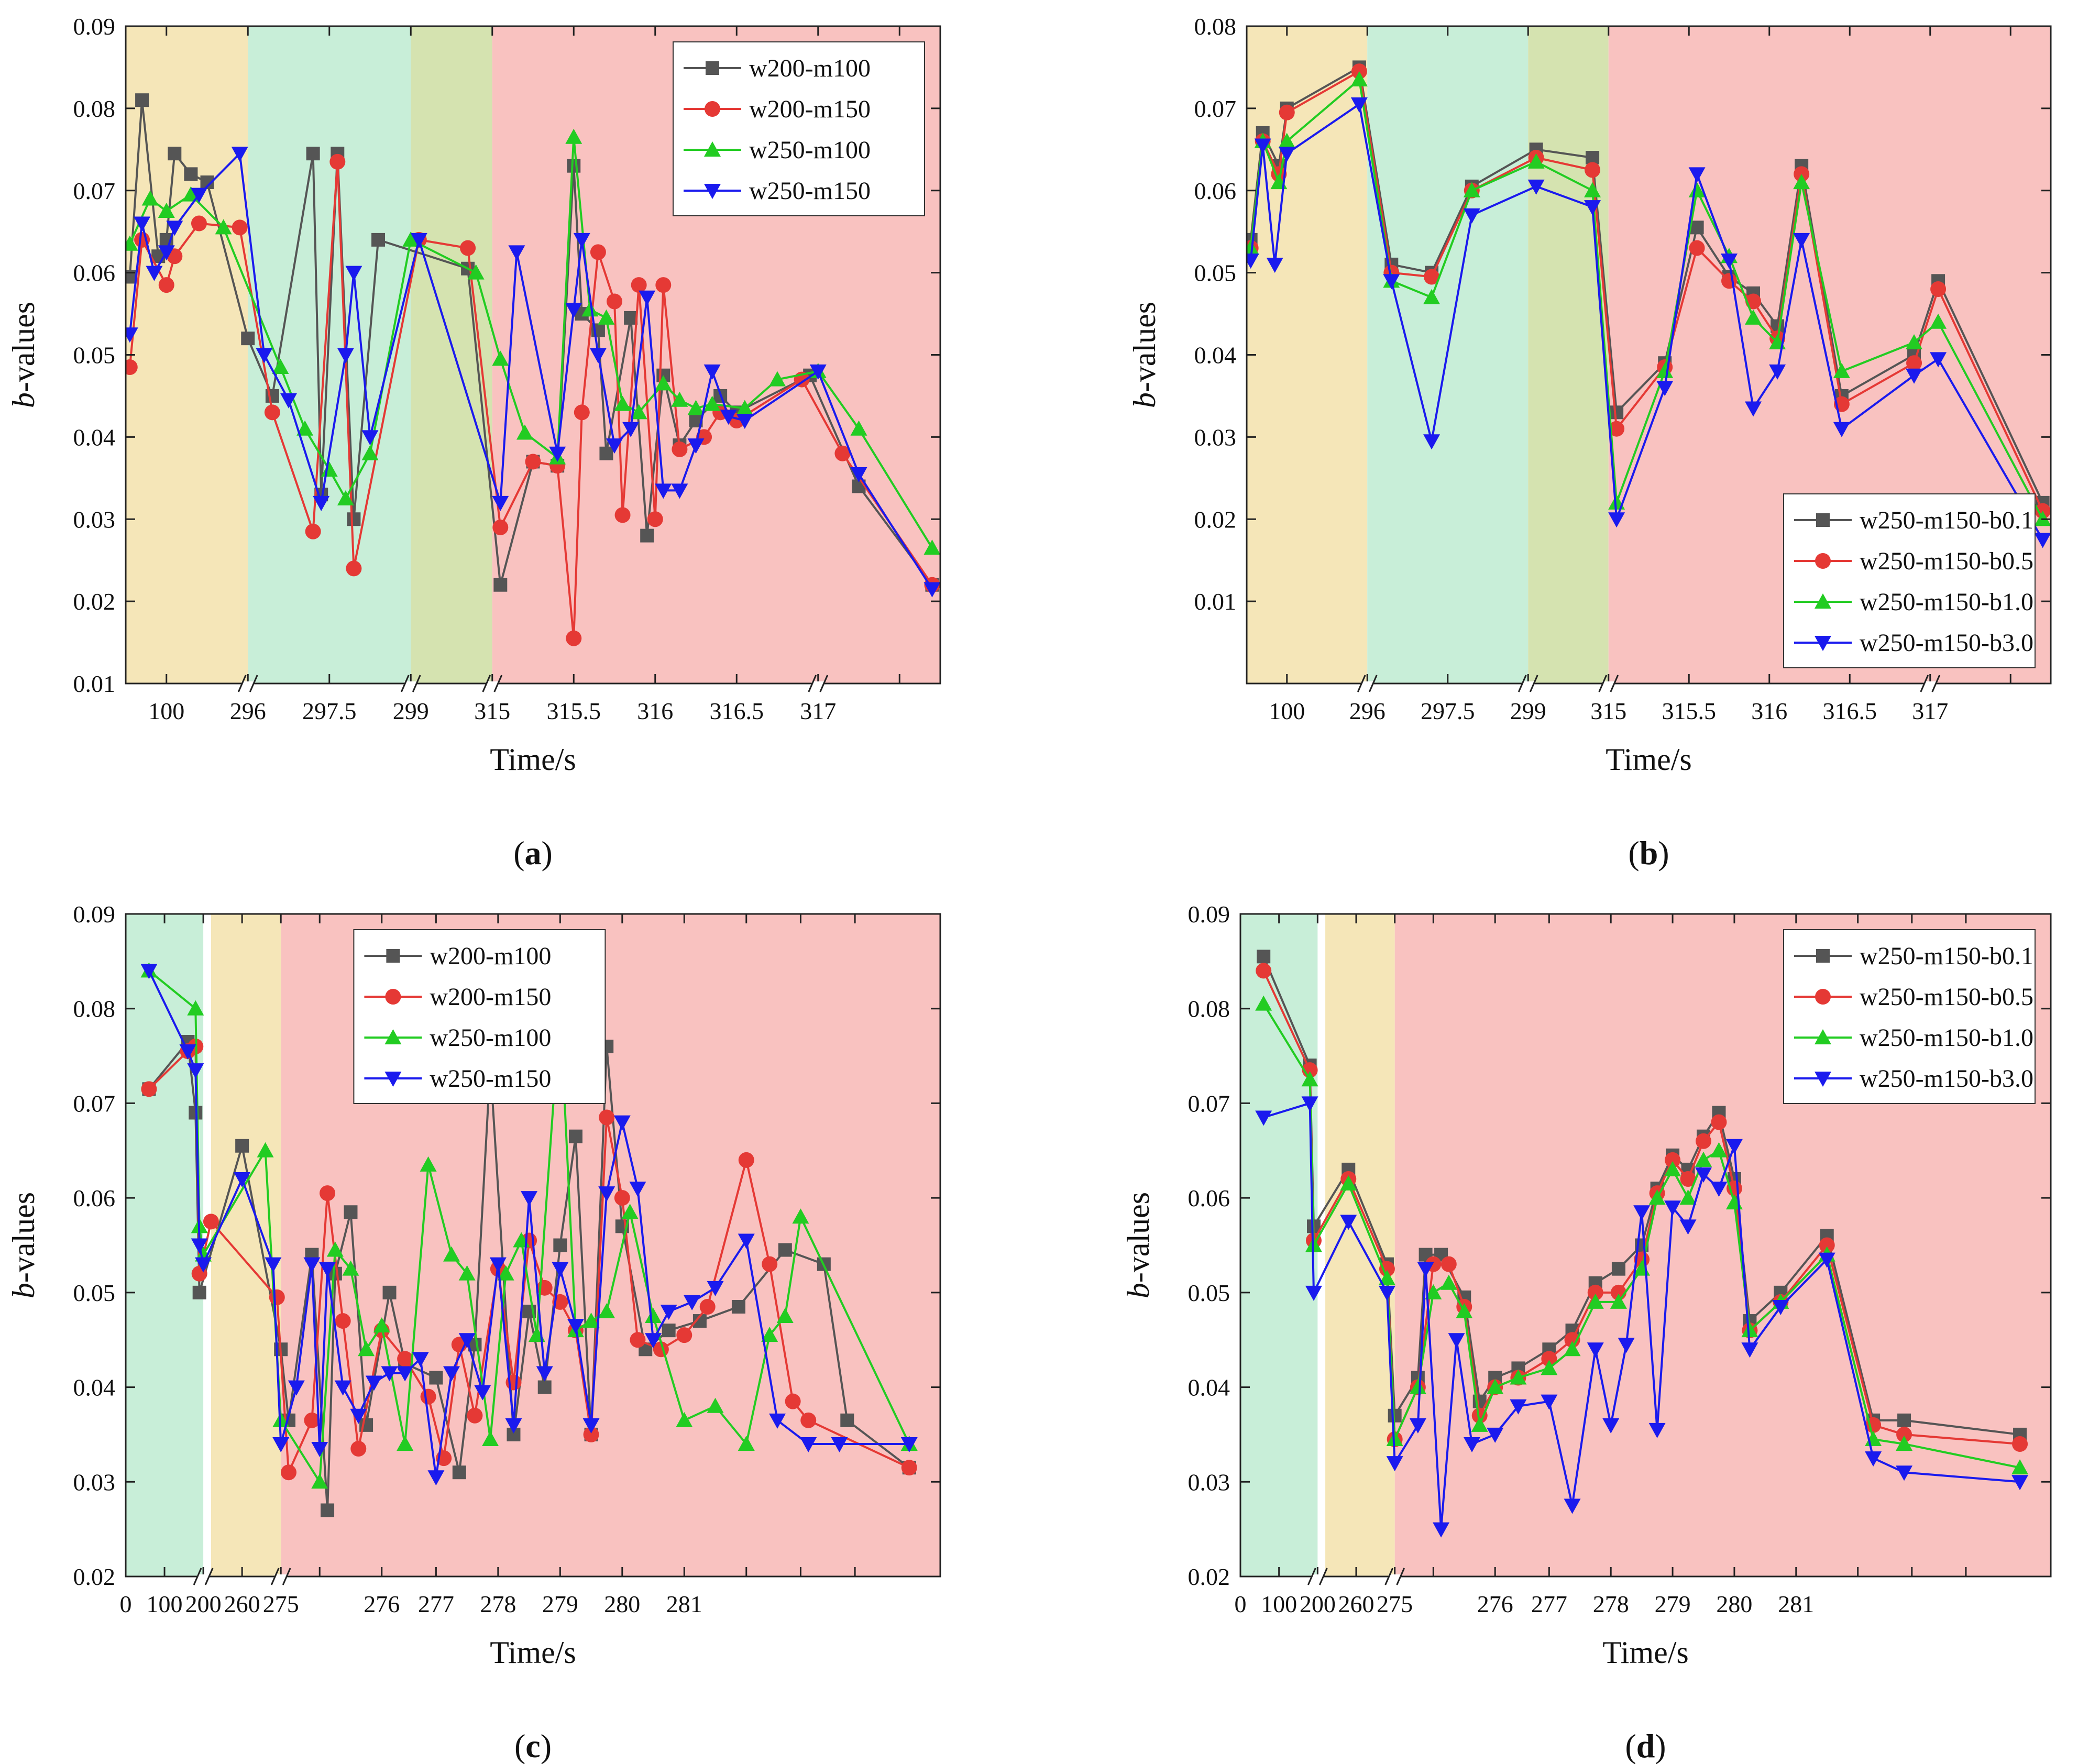  Describe the element at coordinates (1649, 759) in the screenshot. I see `x-axis-title: Time/s` at that location.